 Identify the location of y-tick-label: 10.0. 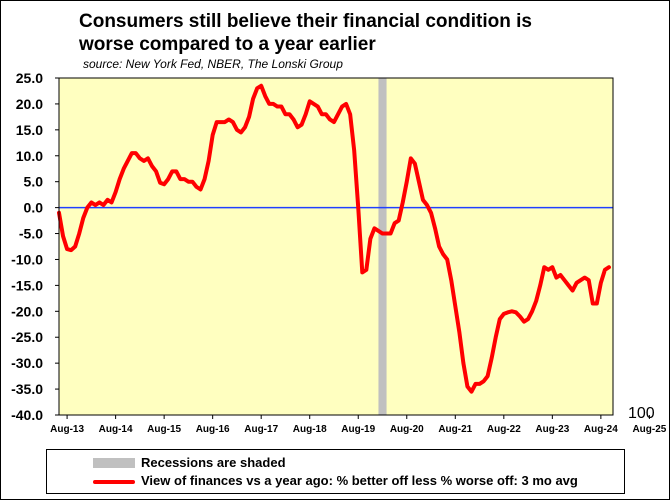
(29, 156).